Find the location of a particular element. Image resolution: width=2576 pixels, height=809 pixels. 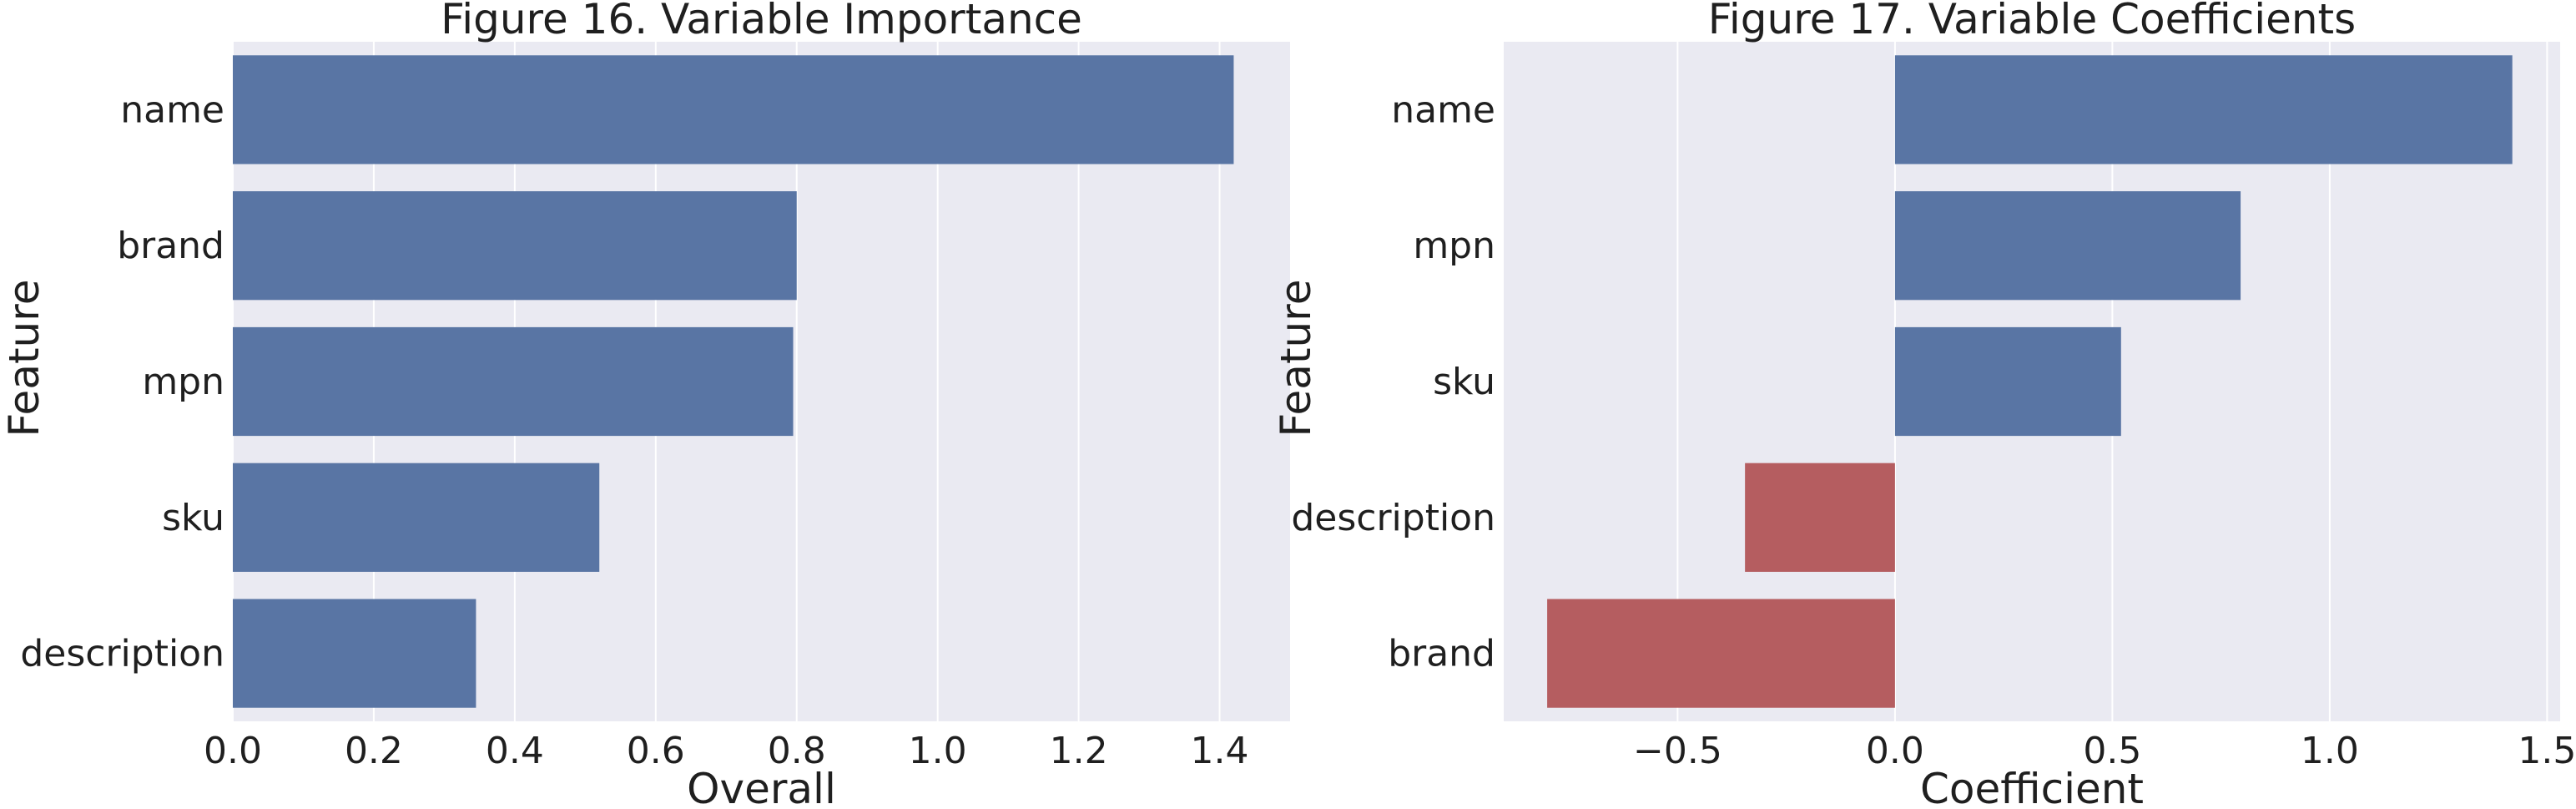

x-axis-label: Coefficient is located at coordinates (2032, 787).